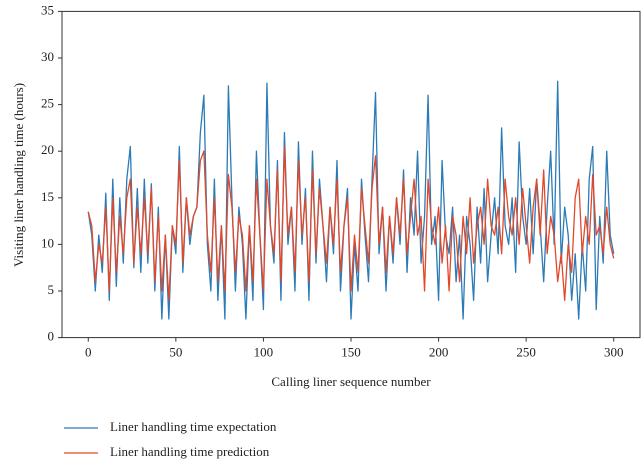 This screenshot has width=643, height=467. I want to click on y-tick-label: 20, so click(47, 149).